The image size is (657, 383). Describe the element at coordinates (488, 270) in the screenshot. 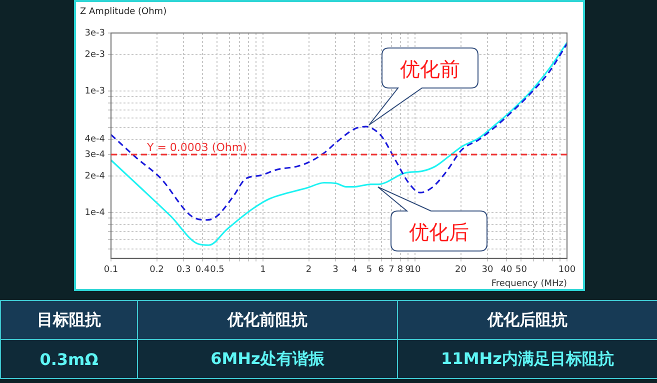

I see `x-tick-label: 30` at that location.